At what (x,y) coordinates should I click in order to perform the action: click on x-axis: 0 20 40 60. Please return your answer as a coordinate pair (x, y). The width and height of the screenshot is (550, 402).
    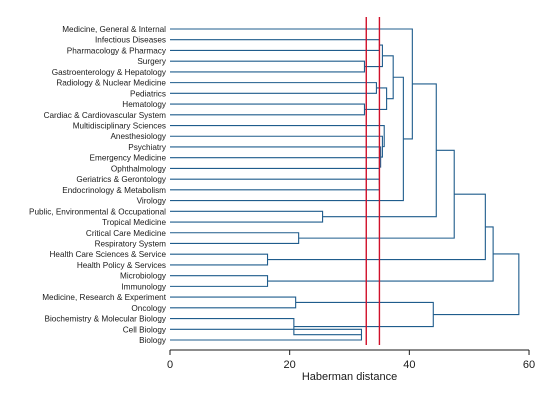
    Looking at the image, I should click on (351, 360).